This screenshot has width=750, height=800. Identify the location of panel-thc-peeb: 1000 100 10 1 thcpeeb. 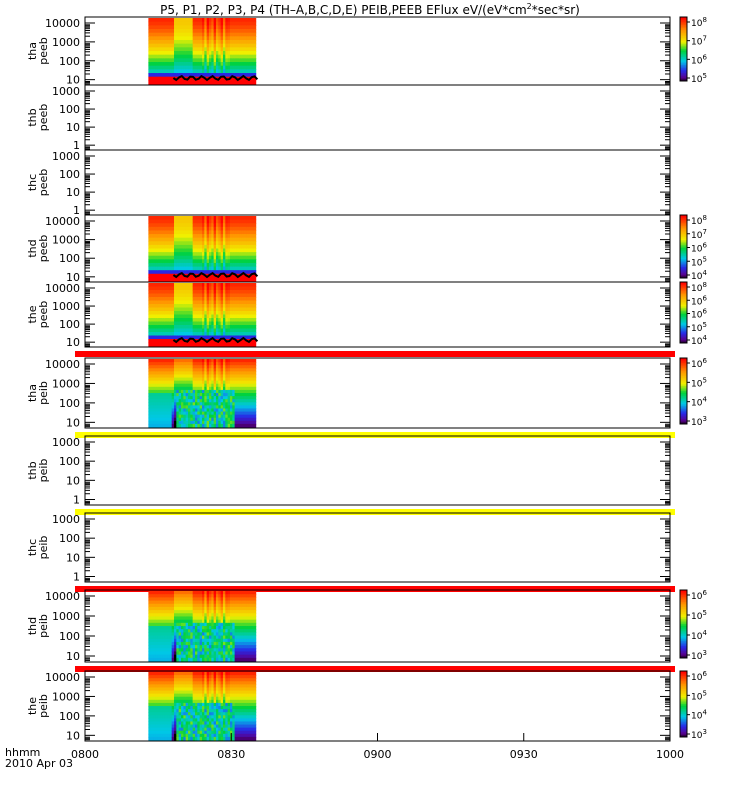
(348, 183).